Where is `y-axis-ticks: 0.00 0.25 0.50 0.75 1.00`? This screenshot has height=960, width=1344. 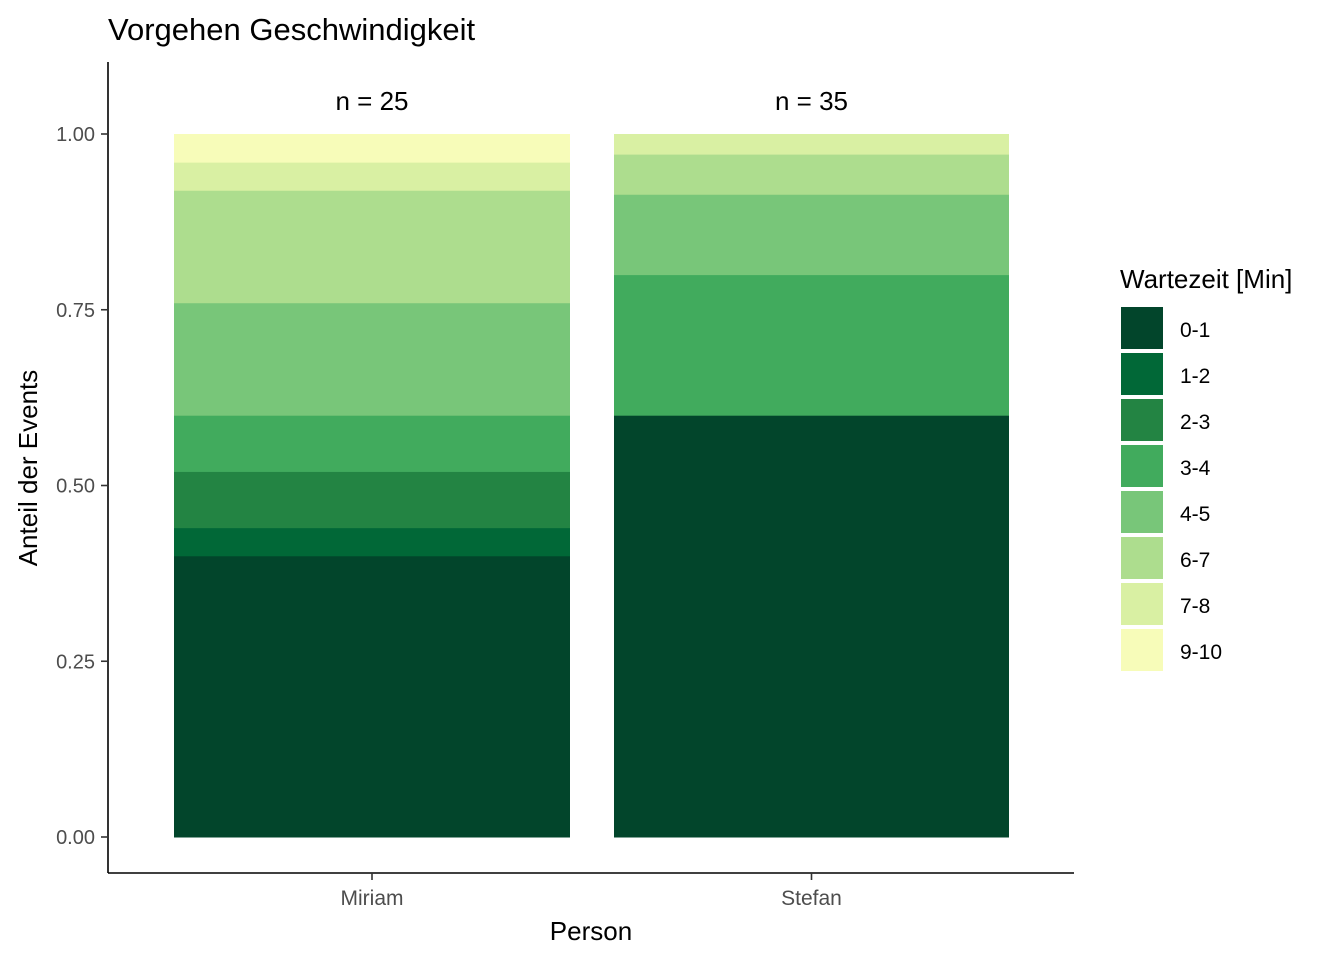 y-axis-ticks: 0.00 0.25 0.50 0.75 1.00 is located at coordinates (82, 486).